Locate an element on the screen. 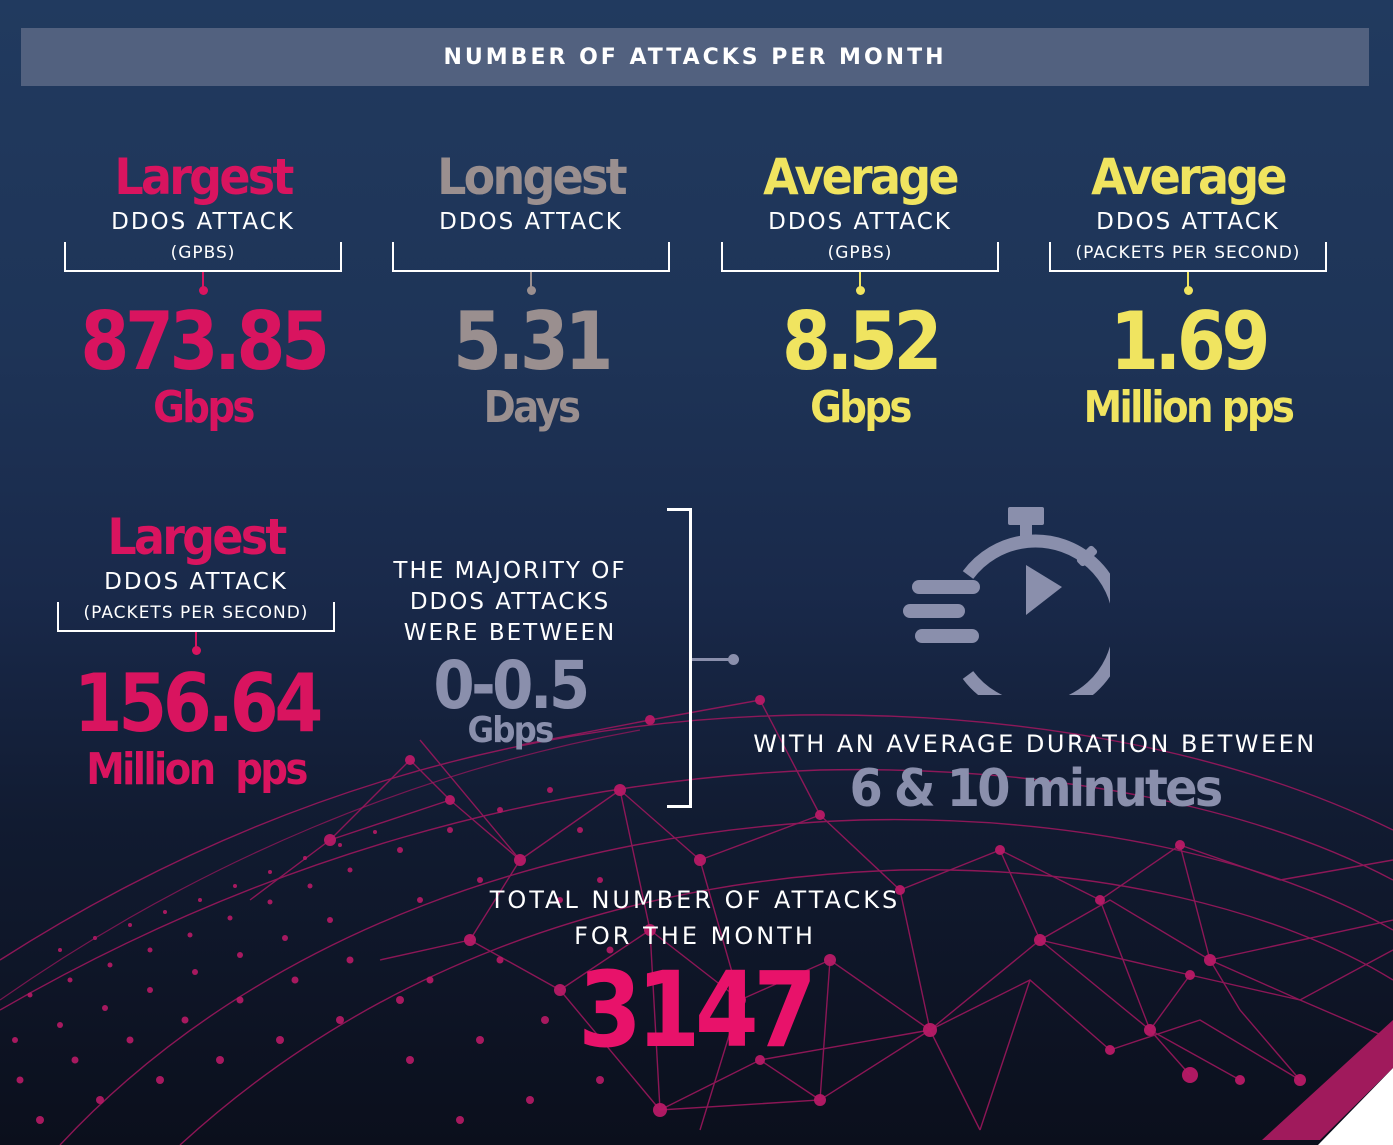 The height and width of the screenshot is (1145, 1393). majority-unit: Gbps is located at coordinates (510, 730).